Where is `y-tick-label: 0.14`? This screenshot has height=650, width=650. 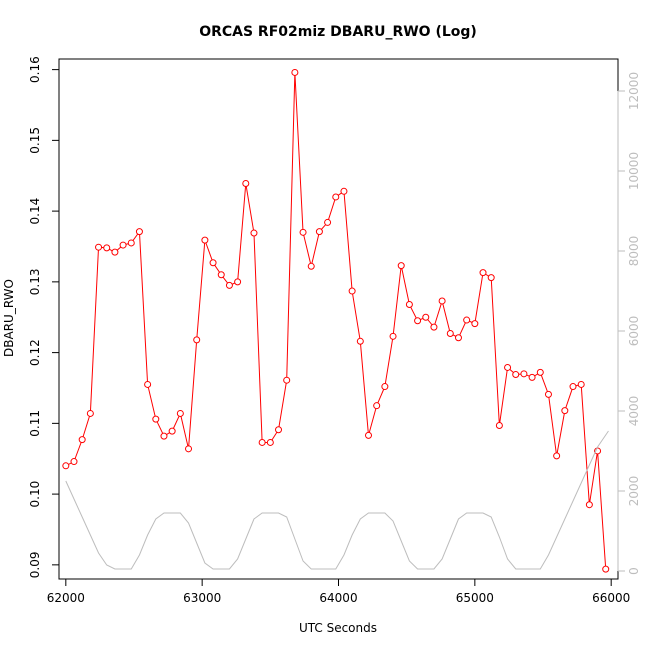 y-tick-label: 0.14 is located at coordinates (35, 211).